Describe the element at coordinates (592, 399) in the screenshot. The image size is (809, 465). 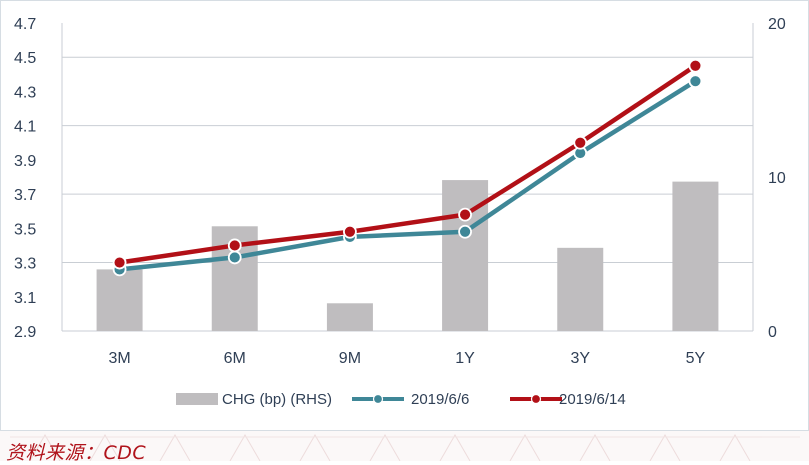
I see `legend-label: 2019/6/14` at that location.